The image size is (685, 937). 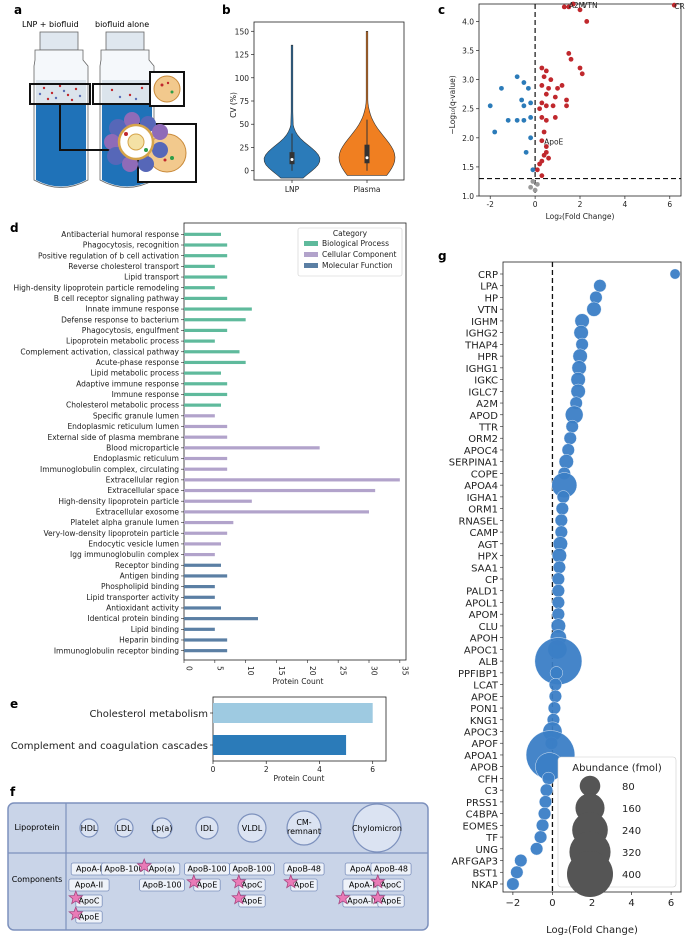 I want to click on g-category-label: ALB, so click(x=488, y=662).